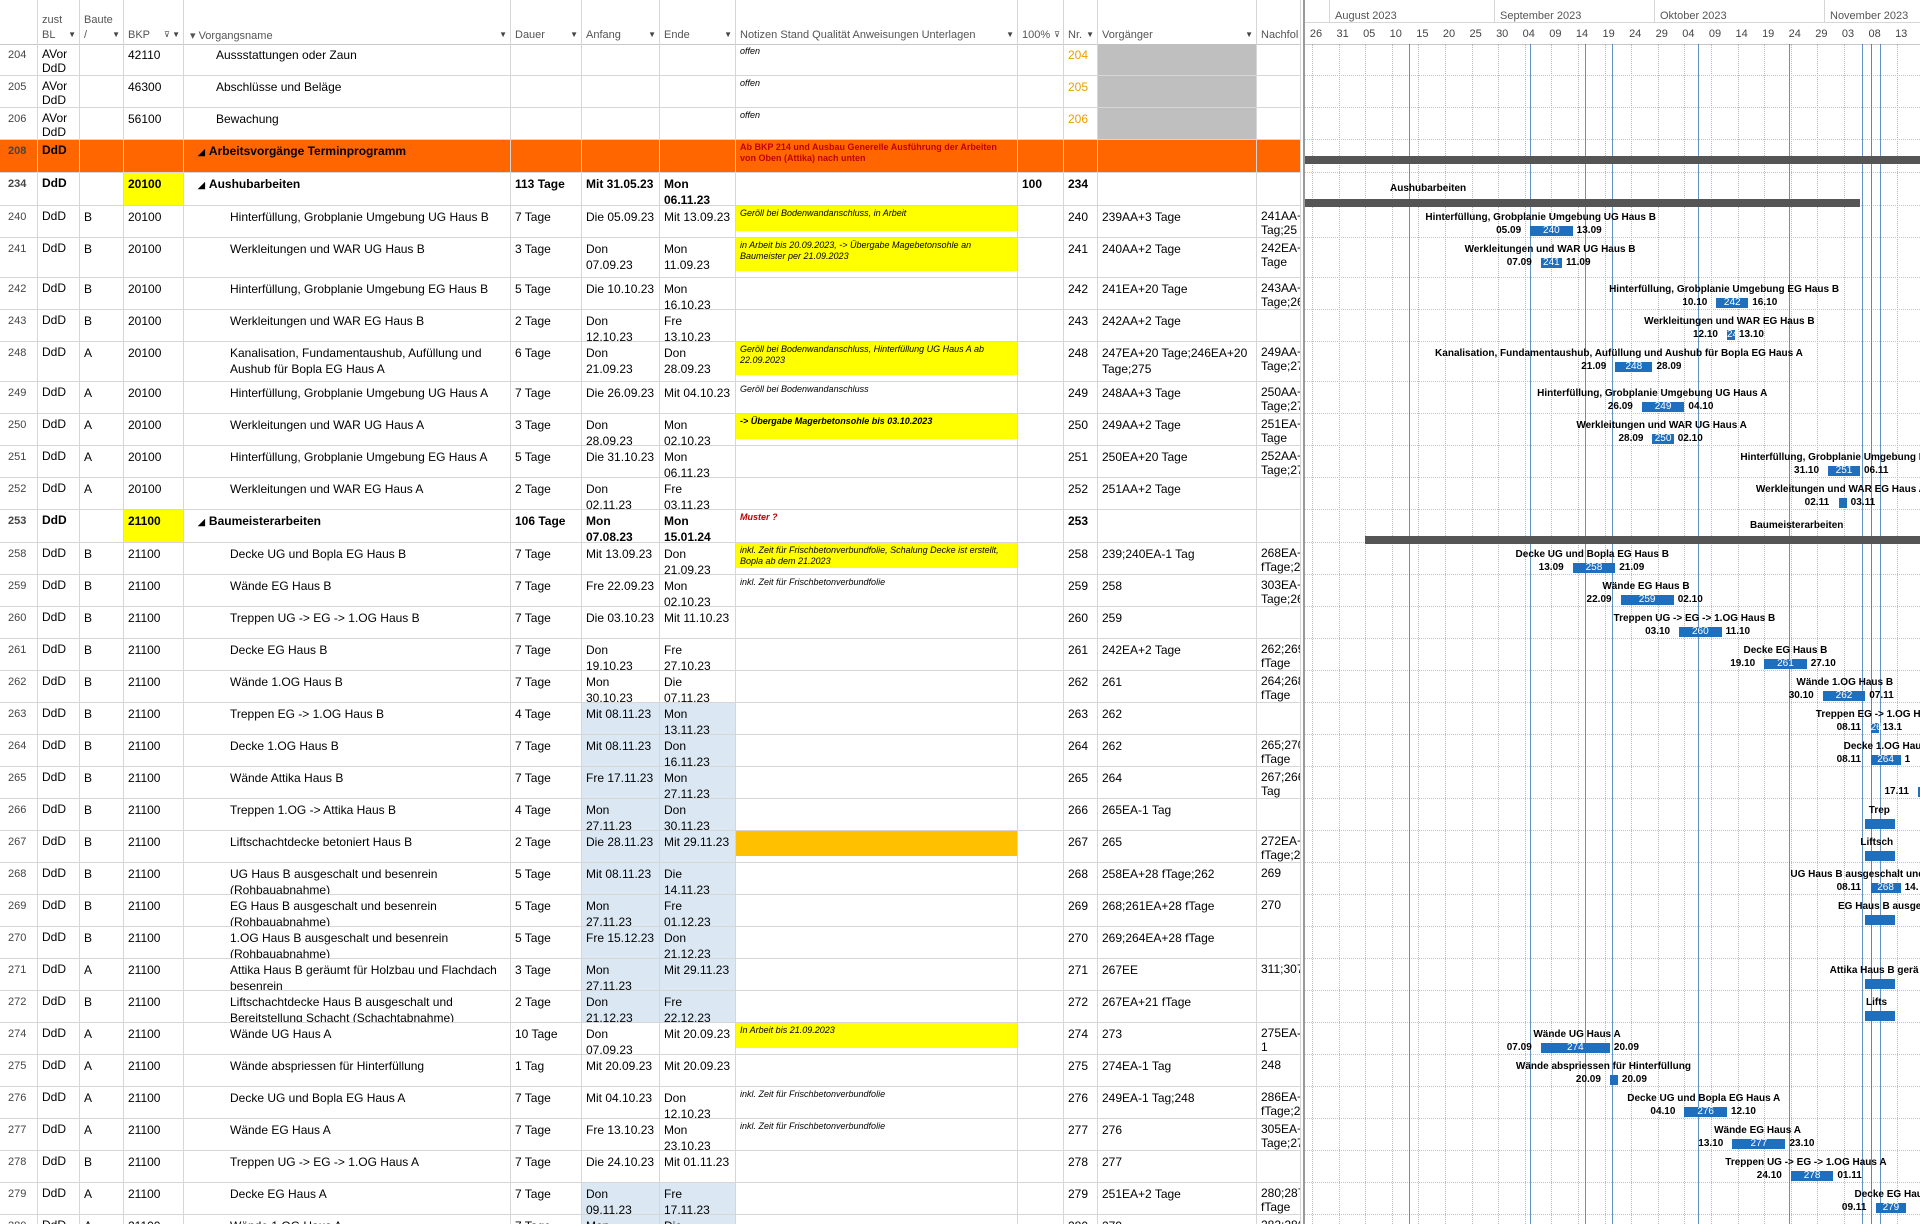 This screenshot has width=1920, height=1224. I want to click on cell-anfang: Mon 20.11.23, so click(621, 1219).